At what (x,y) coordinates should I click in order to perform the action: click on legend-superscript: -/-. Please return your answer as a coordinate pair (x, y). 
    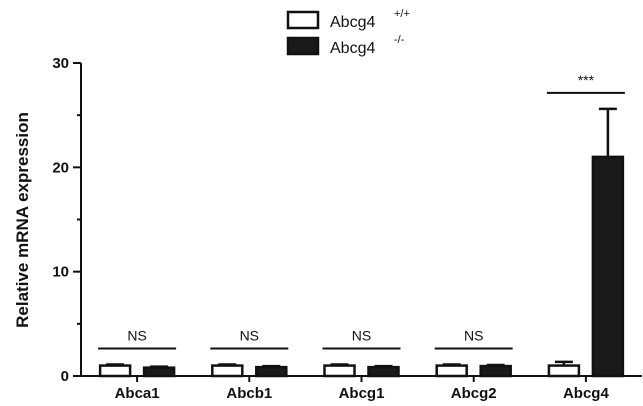
    Looking at the image, I should click on (399, 40).